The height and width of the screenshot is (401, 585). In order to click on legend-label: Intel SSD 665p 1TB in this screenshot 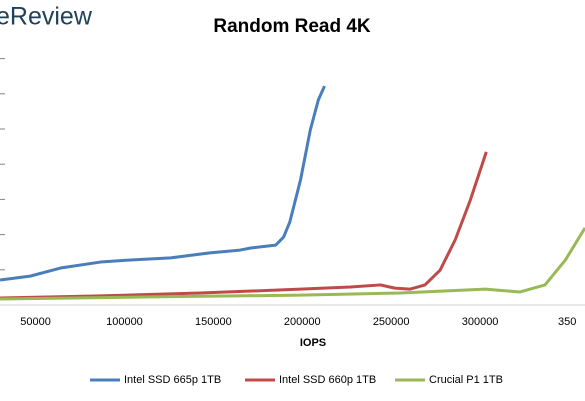, I will do `click(172, 380)`.